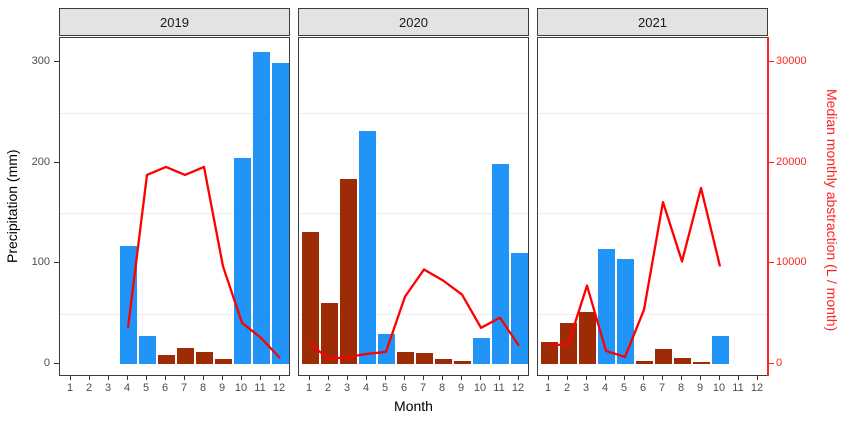 The height and width of the screenshot is (431, 848). I want to click on facet-strip-2019: 2019, so click(174, 22).